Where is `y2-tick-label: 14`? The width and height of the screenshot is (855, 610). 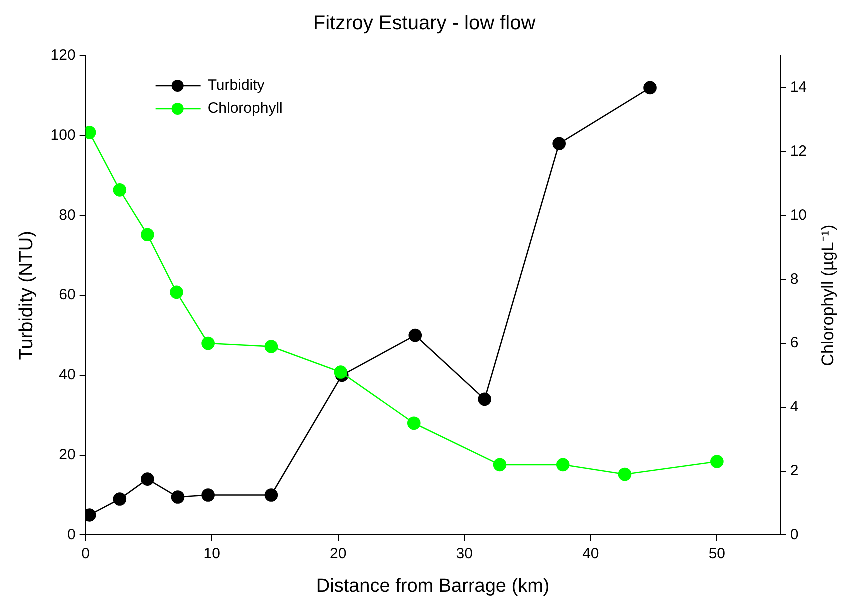 y2-tick-label: 14 is located at coordinates (799, 87).